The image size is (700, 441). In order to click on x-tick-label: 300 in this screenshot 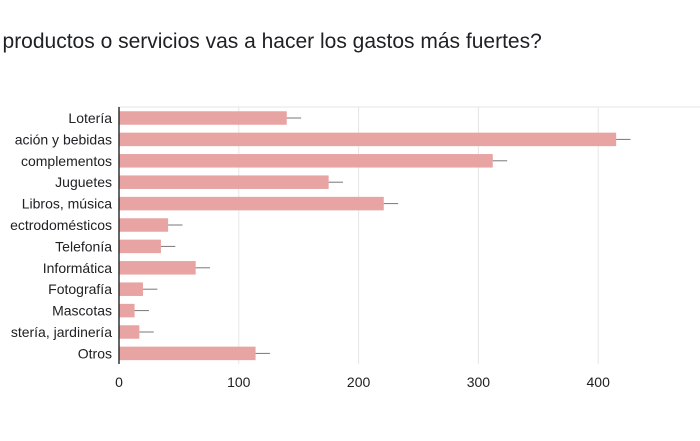, I will do `click(479, 382)`.